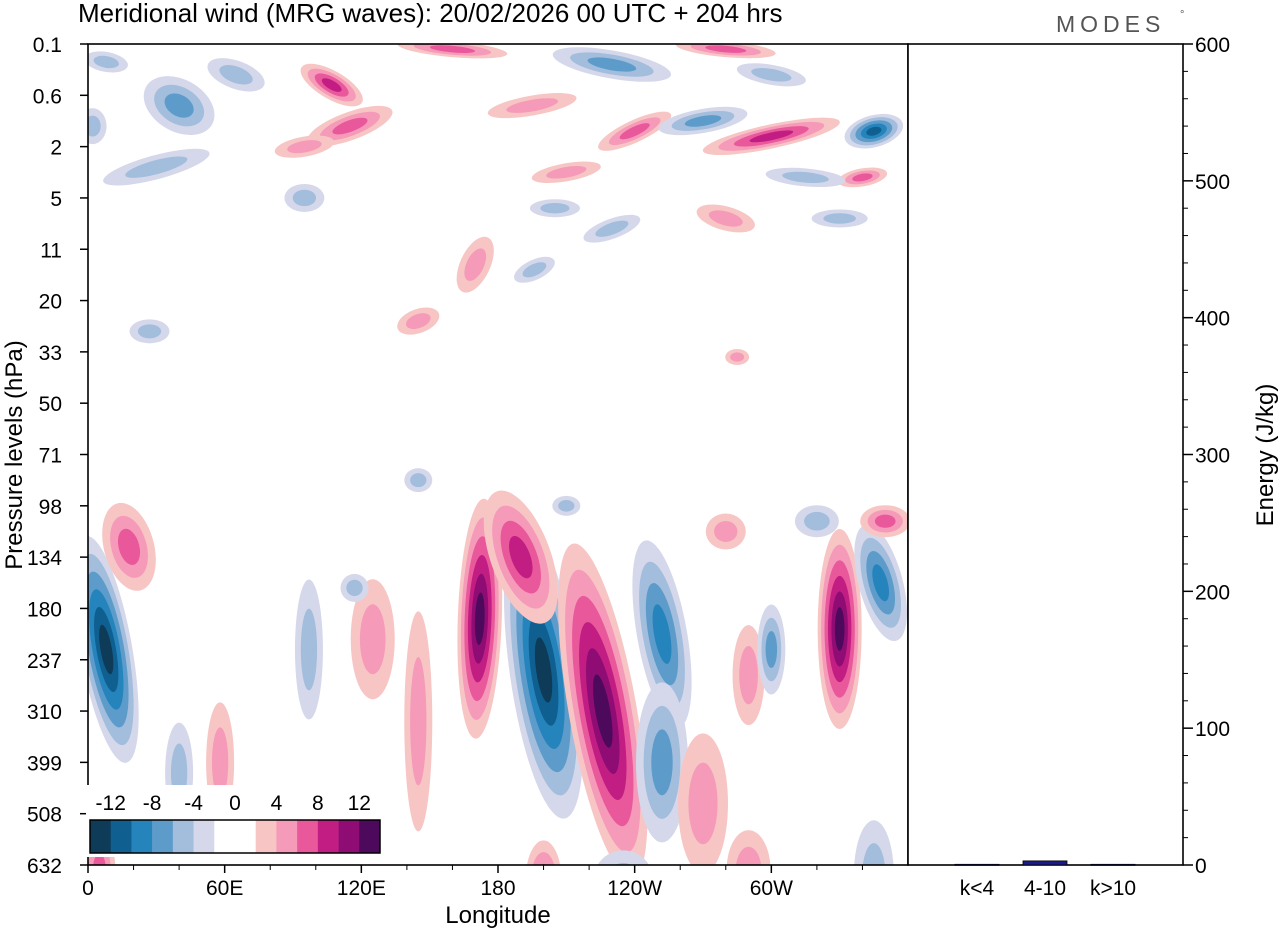 This screenshot has height=930, width=1280. What do you see at coordinates (44, 661) in the screenshot?
I see `y-tick-label: 237` at bounding box center [44, 661].